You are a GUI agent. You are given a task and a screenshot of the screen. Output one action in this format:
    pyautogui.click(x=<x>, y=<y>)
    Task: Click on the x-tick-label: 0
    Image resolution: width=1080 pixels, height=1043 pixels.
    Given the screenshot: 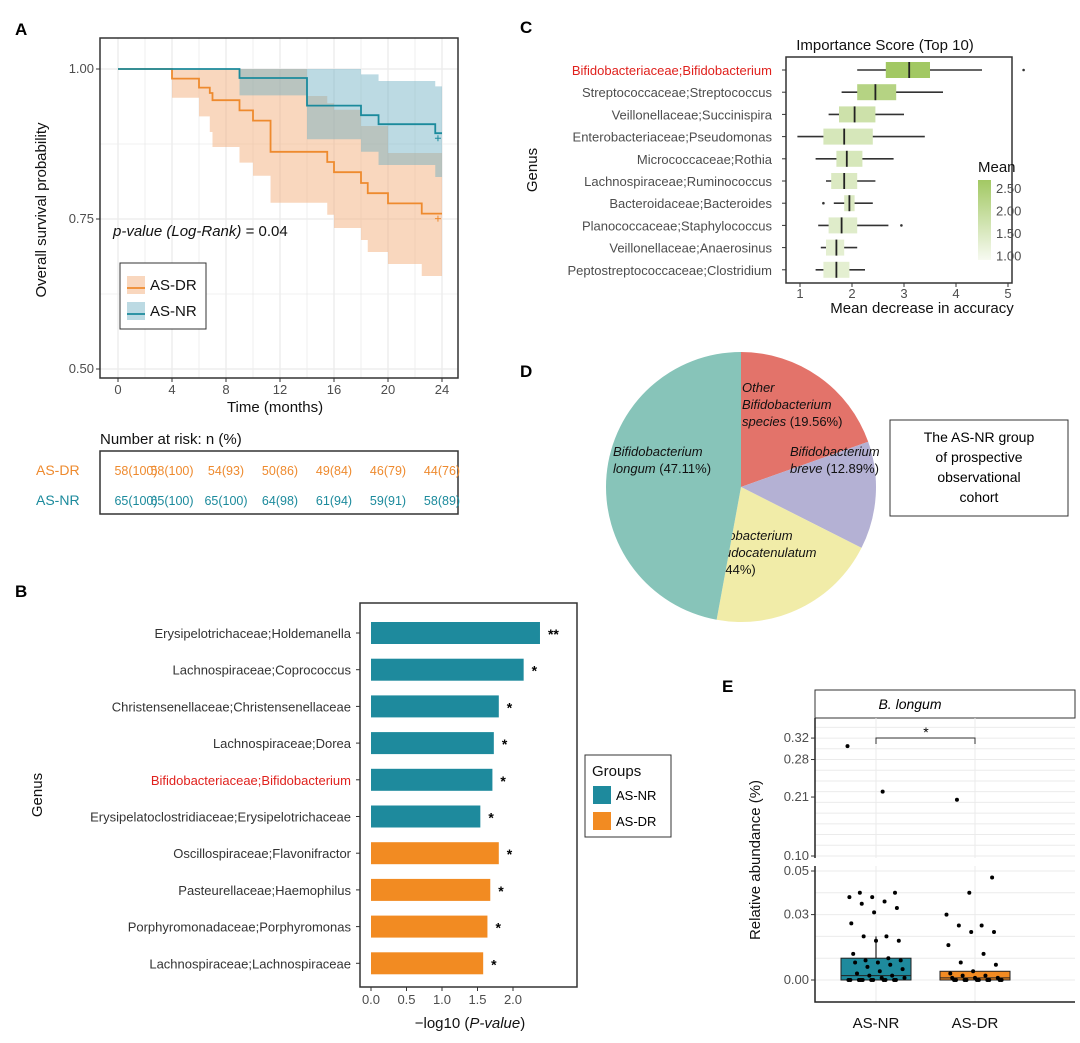 What is the action you would take?
    pyautogui.click(x=117, y=389)
    